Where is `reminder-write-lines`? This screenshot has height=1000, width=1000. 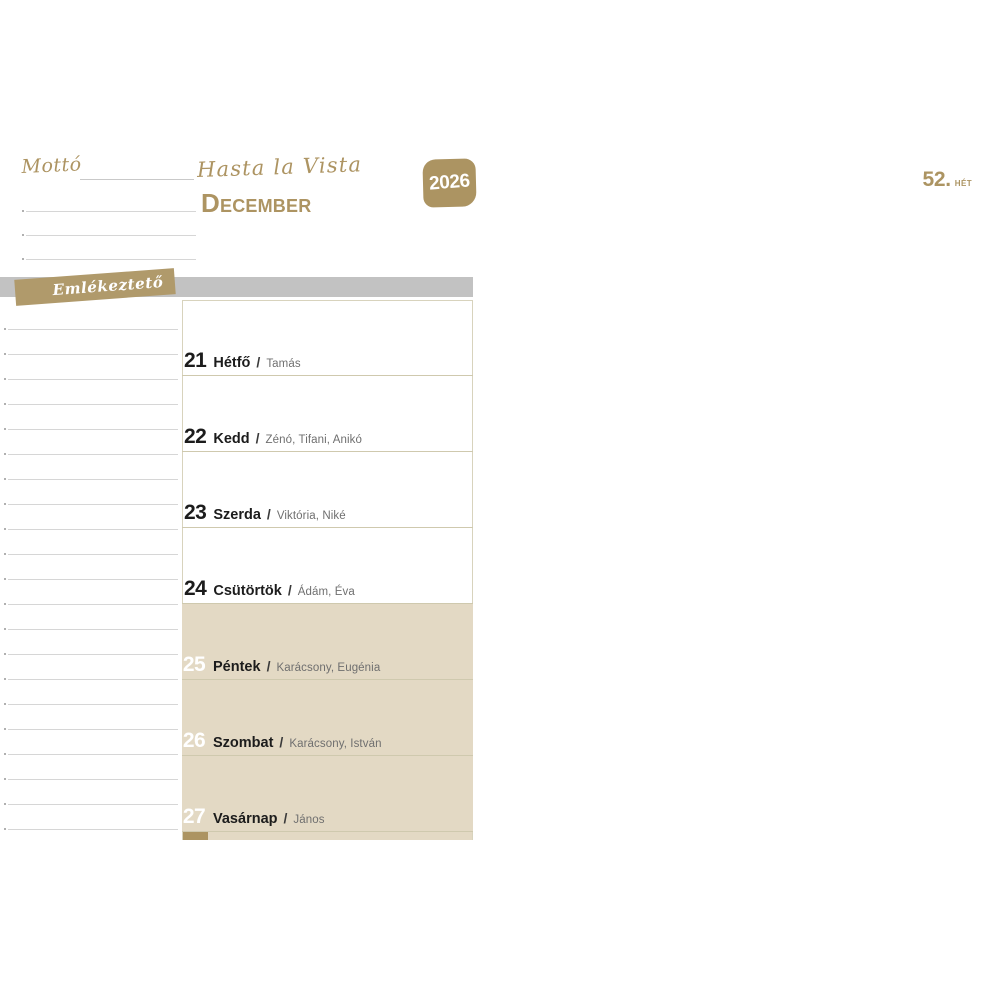
reminder-write-lines is located at coordinates (89, 568).